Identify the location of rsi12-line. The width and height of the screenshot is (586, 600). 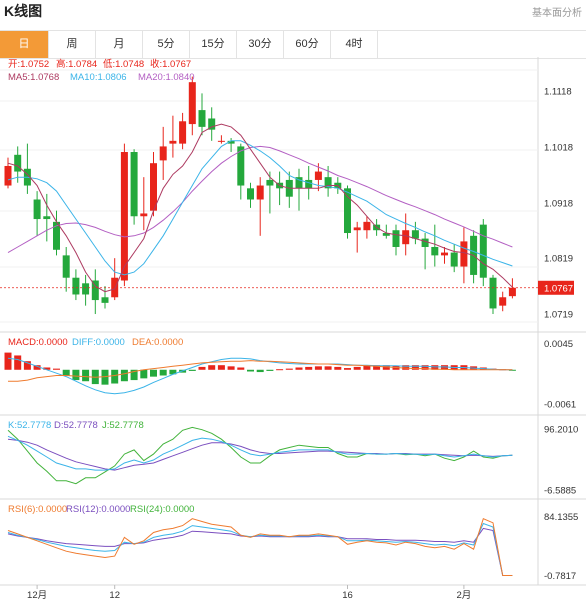
(260, 549).